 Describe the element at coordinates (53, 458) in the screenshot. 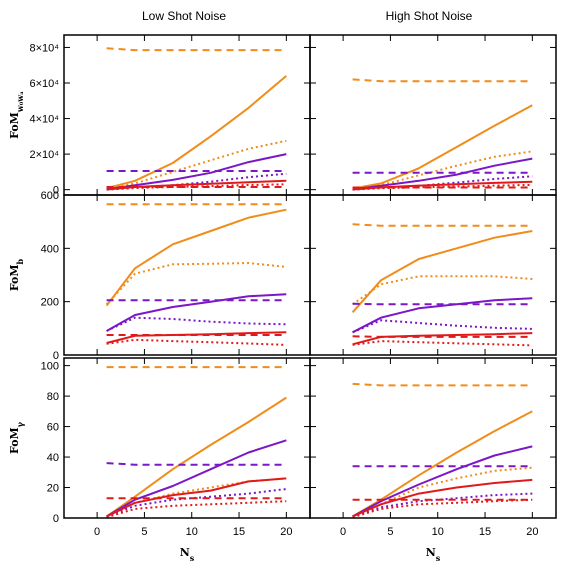

I see `panel-r2-c0-ytick-label: 40` at that location.